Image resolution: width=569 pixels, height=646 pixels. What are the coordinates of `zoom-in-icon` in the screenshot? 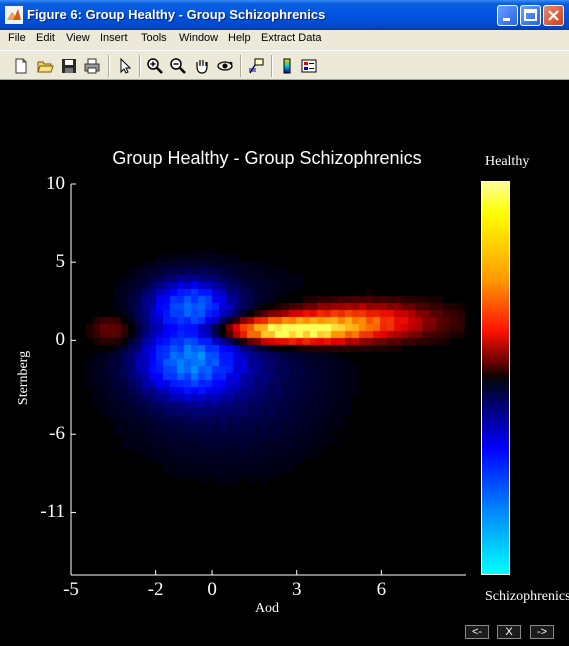 It's located at (155, 66).